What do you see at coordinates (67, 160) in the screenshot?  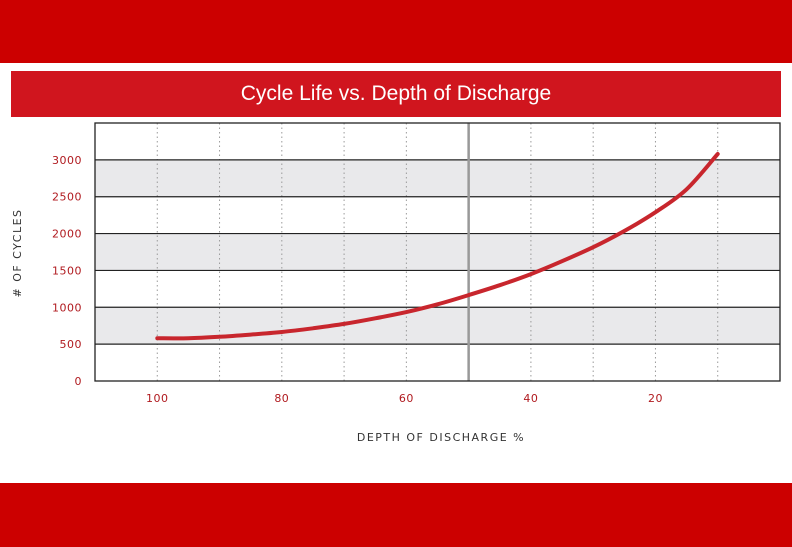 I see `y-tick-label: 3000` at bounding box center [67, 160].